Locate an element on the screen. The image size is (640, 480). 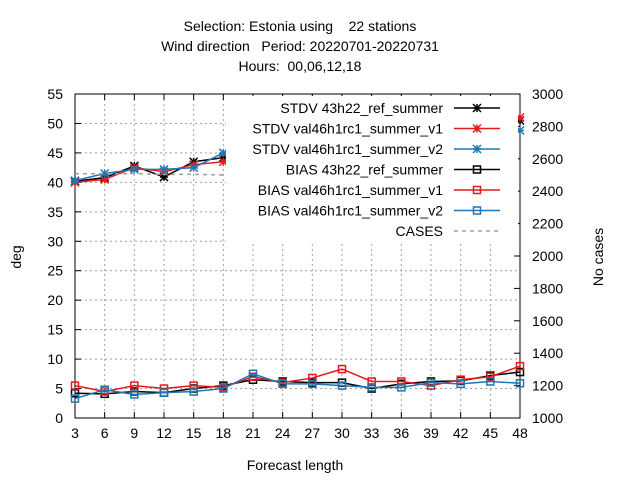
y2-tick-label: 3000 is located at coordinates (547, 94).